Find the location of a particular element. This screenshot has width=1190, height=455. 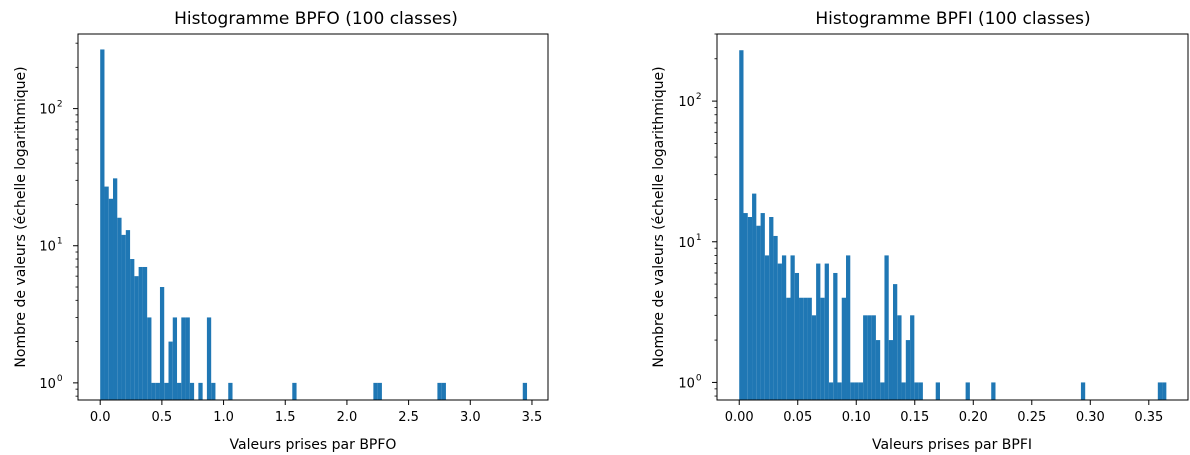

x-axis-label: Valeurs prises par BPFI is located at coordinates (952, 445).